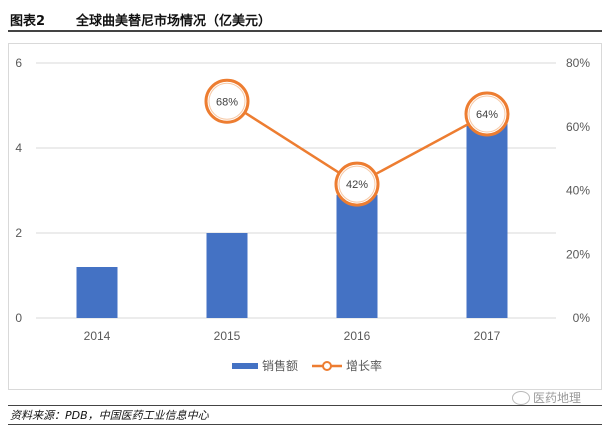 Image resolution: width=610 pixels, height=433 pixels. Describe the element at coordinates (174, 21) in the screenshot. I see `figure-title: 全球曲美替尼市场情况（亿美元）` at that location.